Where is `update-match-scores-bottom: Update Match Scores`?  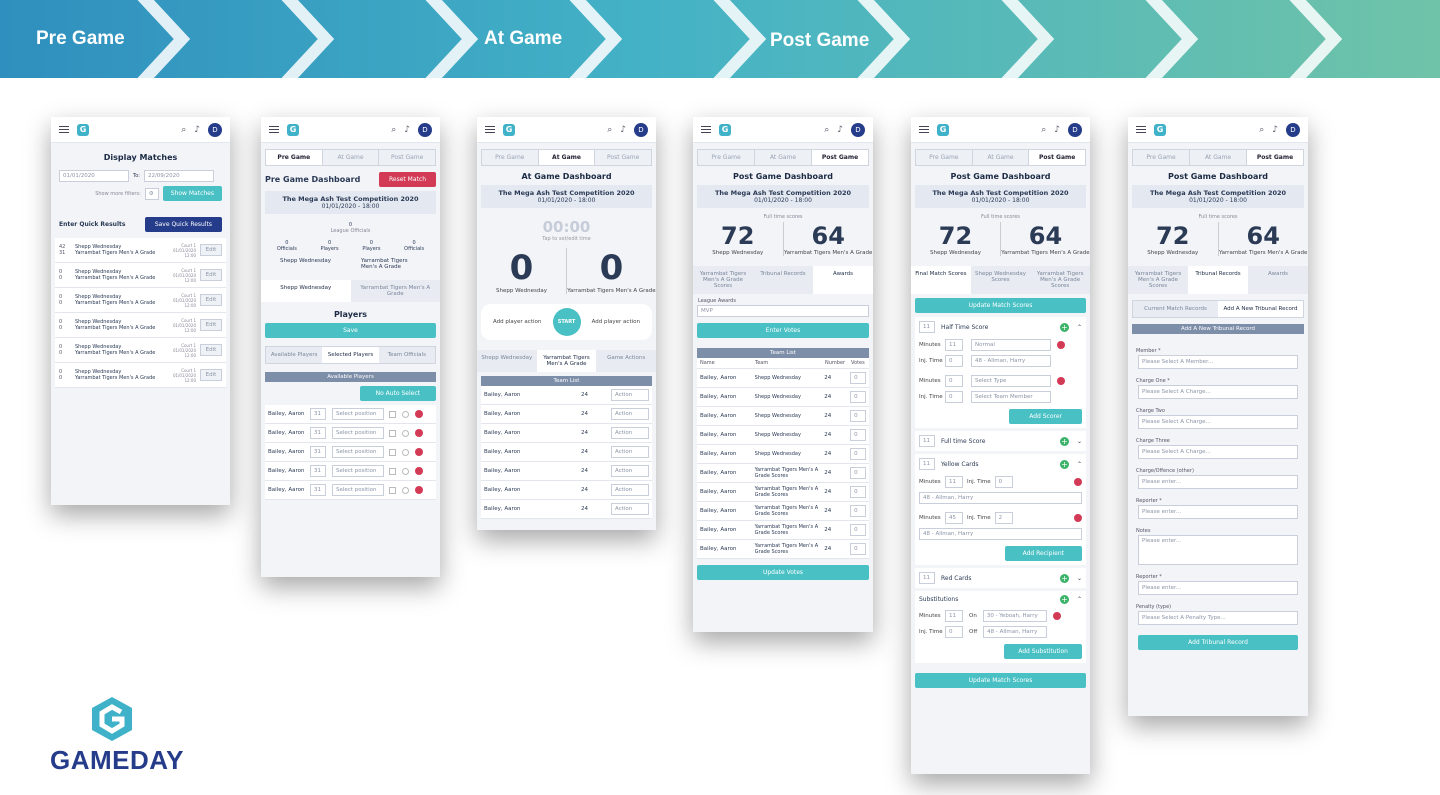
update-match-scores-bottom: Update Match Scores is located at coordinates (1000, 680).